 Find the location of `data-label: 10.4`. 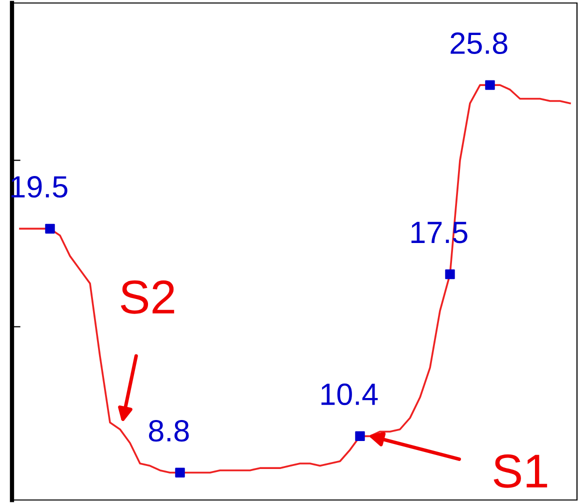

data-label: 10.4 is located at coordinates (349, 394).